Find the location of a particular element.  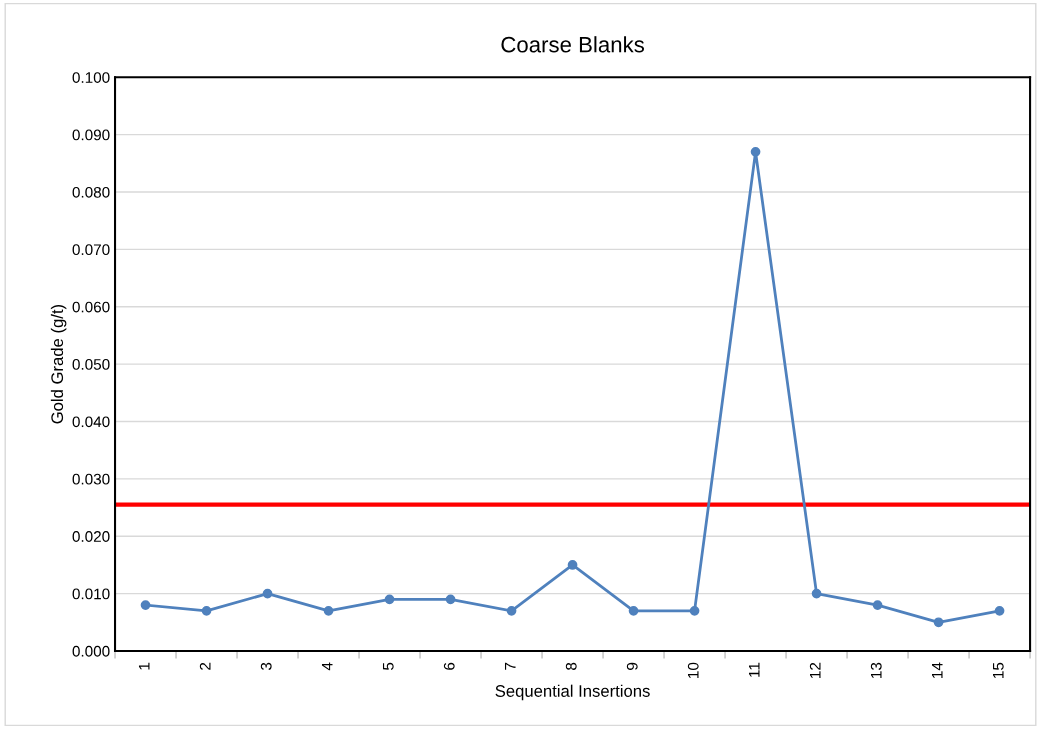

y-tick-label: 0.090 is located at coordinates (91, 135).